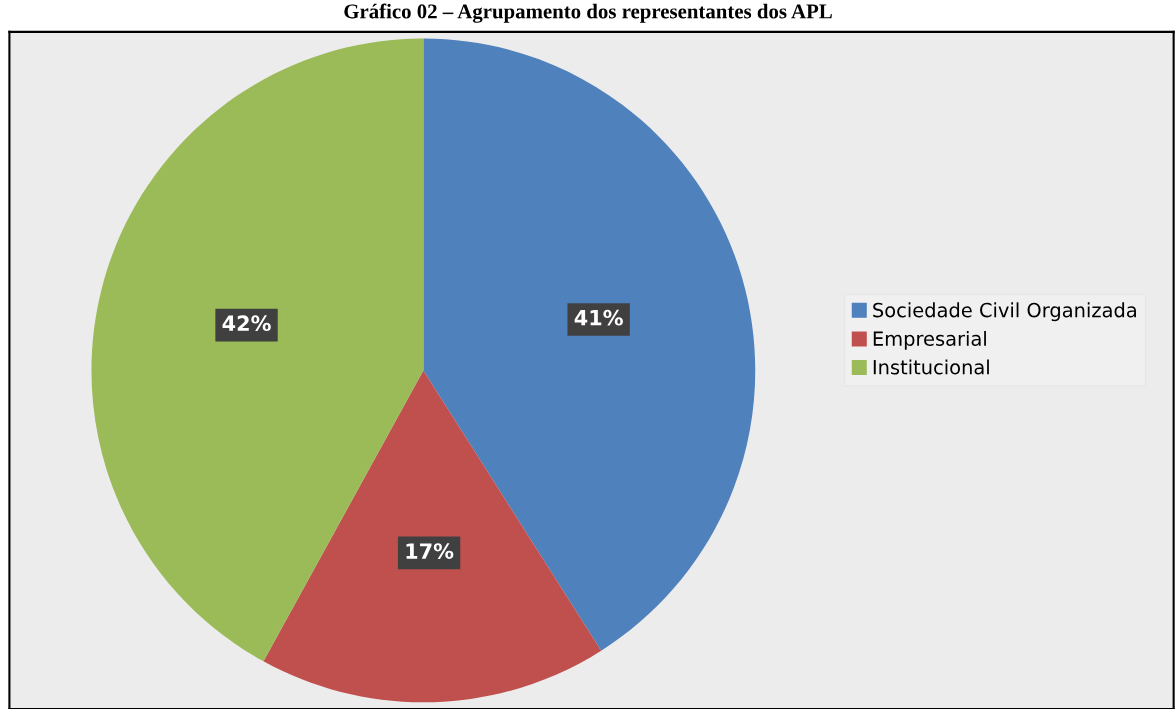 The width and height of the screenshot is (1176, 709). Describe the element at coordinates (246, 323) in the screenshot. I see `data-label: 42%` at that location.